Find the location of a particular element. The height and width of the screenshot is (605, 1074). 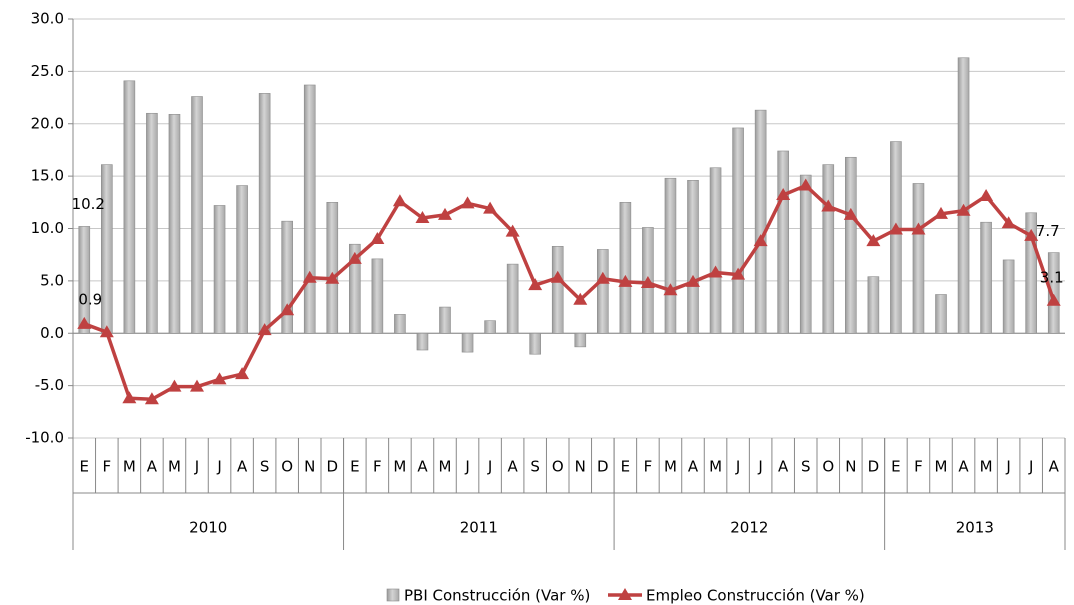

y-tick-label: 5.0 is located at coordinates (52, 280).